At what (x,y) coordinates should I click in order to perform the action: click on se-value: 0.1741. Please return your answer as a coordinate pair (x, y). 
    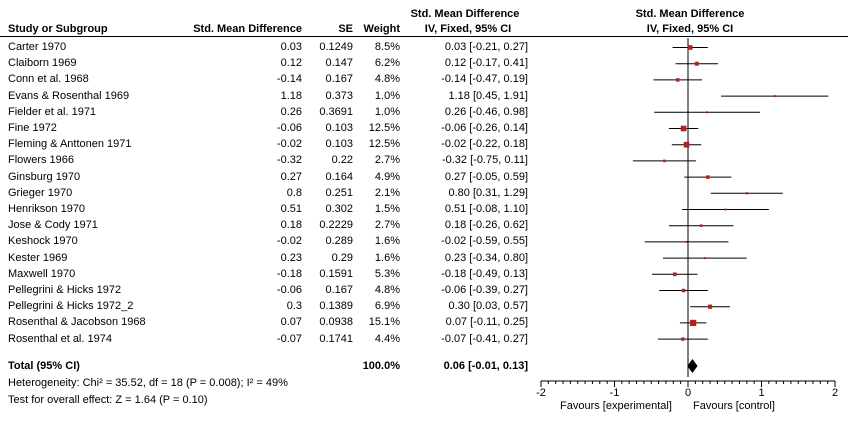
    Looking at the image, I should click on (336, 339).